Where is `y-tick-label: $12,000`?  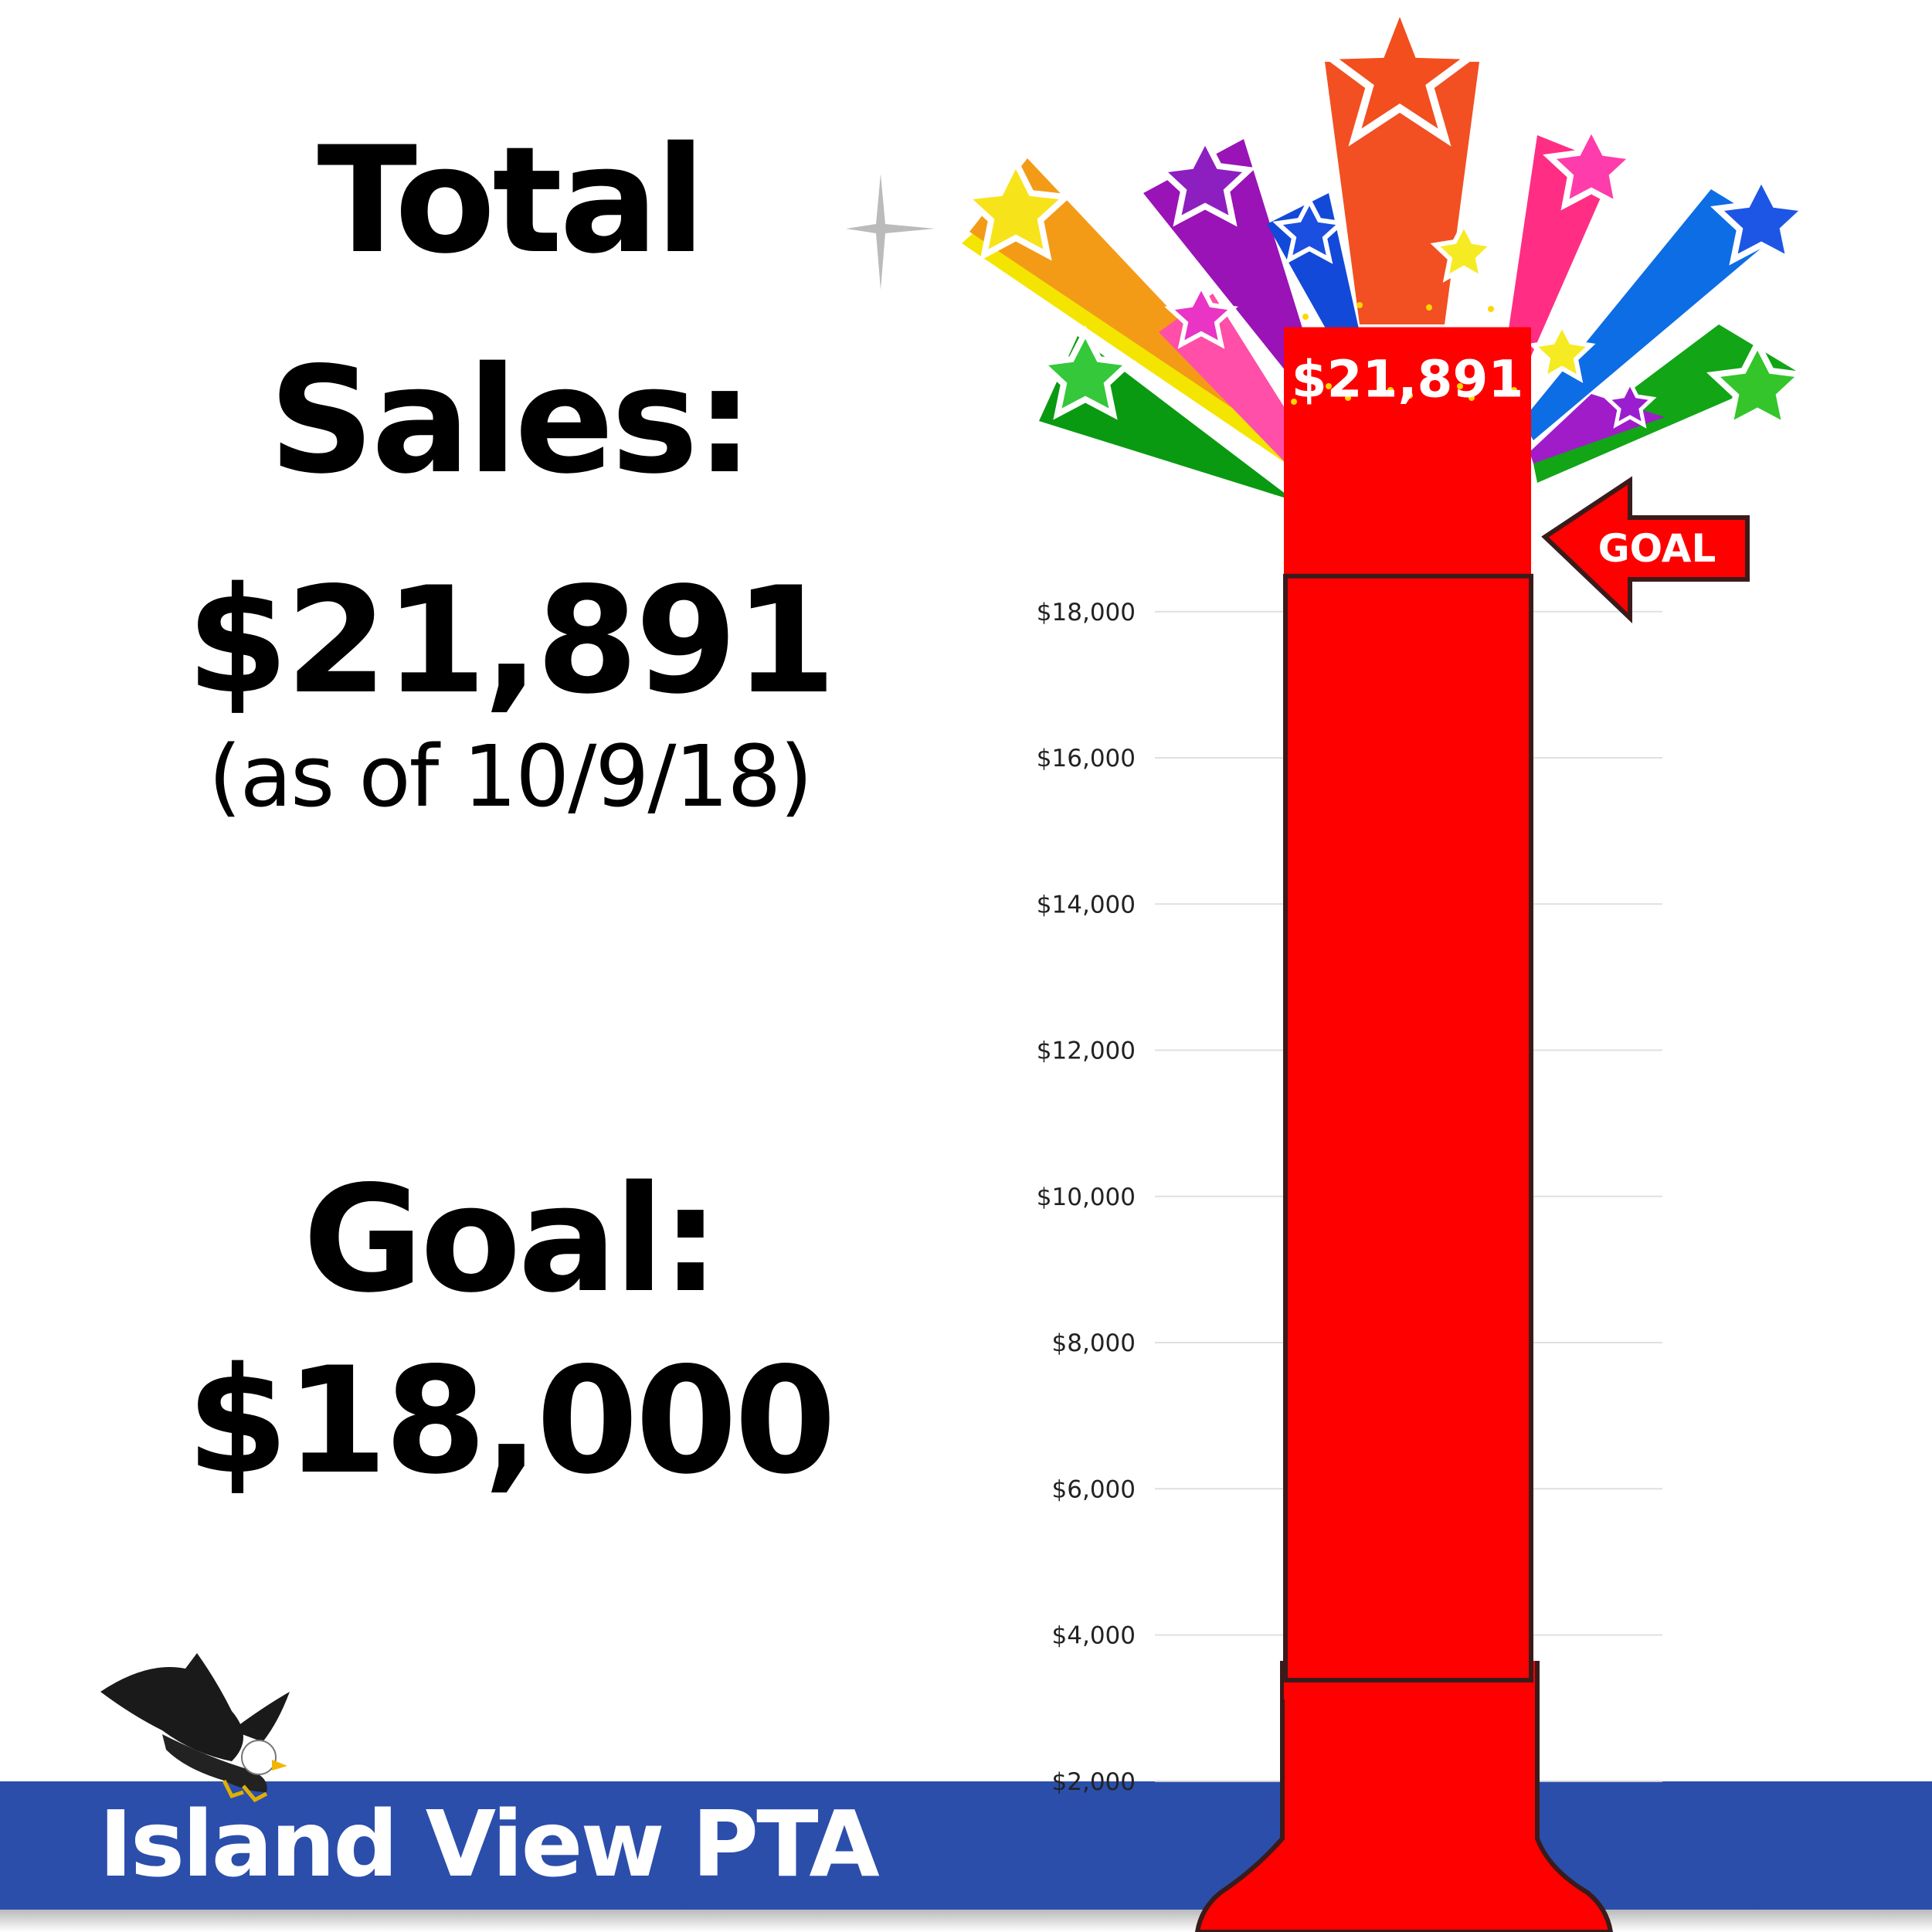 y-tick-label: $12,000 is located at coordinates (1086, 1051).